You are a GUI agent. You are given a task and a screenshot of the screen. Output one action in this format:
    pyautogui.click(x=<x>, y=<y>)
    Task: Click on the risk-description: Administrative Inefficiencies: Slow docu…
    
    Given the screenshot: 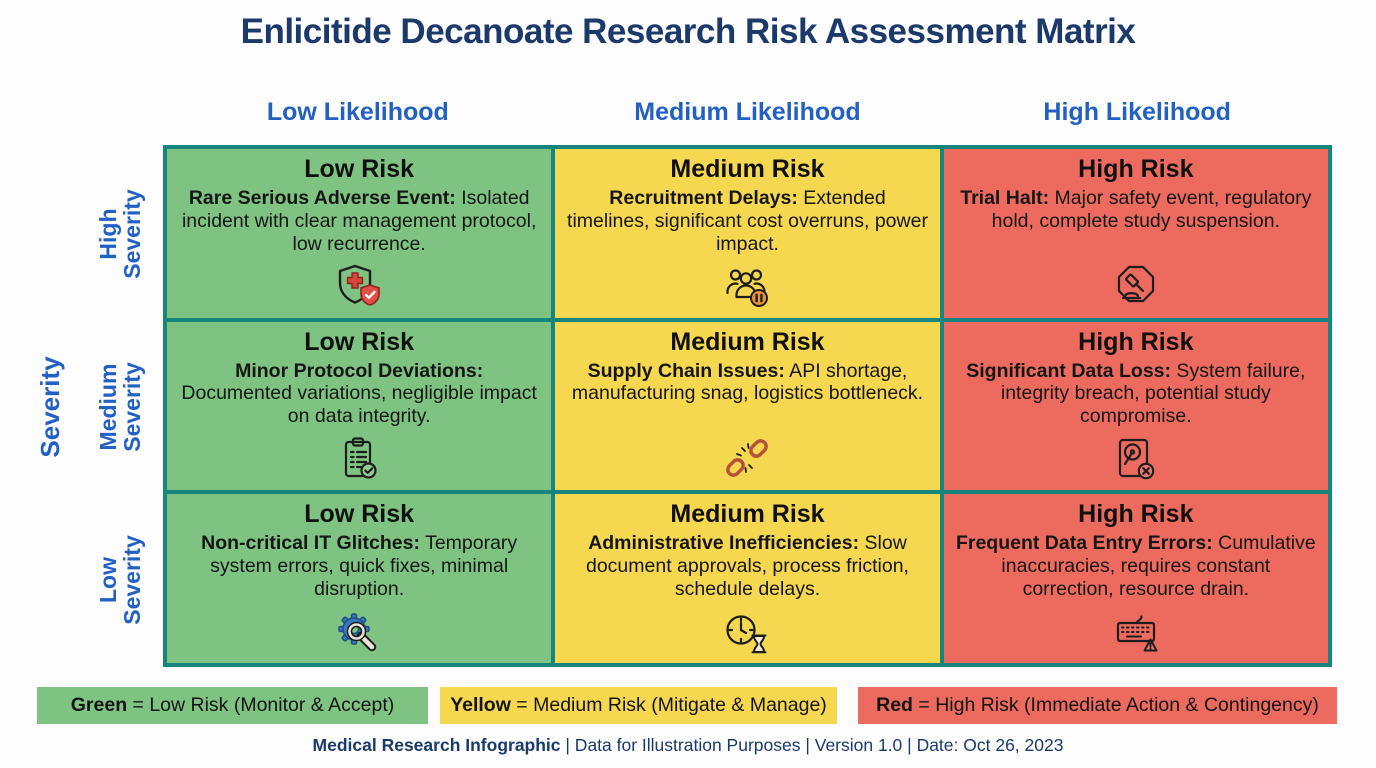 What is the action you would take?
    pyautogui.click(x=747, y=566)
    